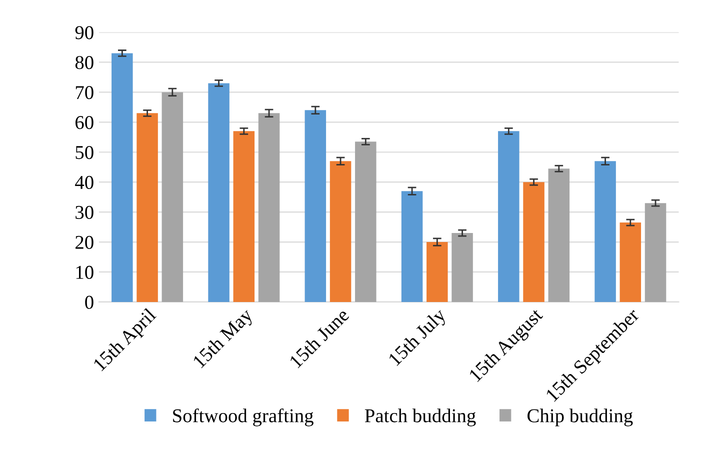  What do you see at coordinates (243, 417) in the screenshot?
I see `legend-label: Softwood grafting` at bounding box center [243, 417].